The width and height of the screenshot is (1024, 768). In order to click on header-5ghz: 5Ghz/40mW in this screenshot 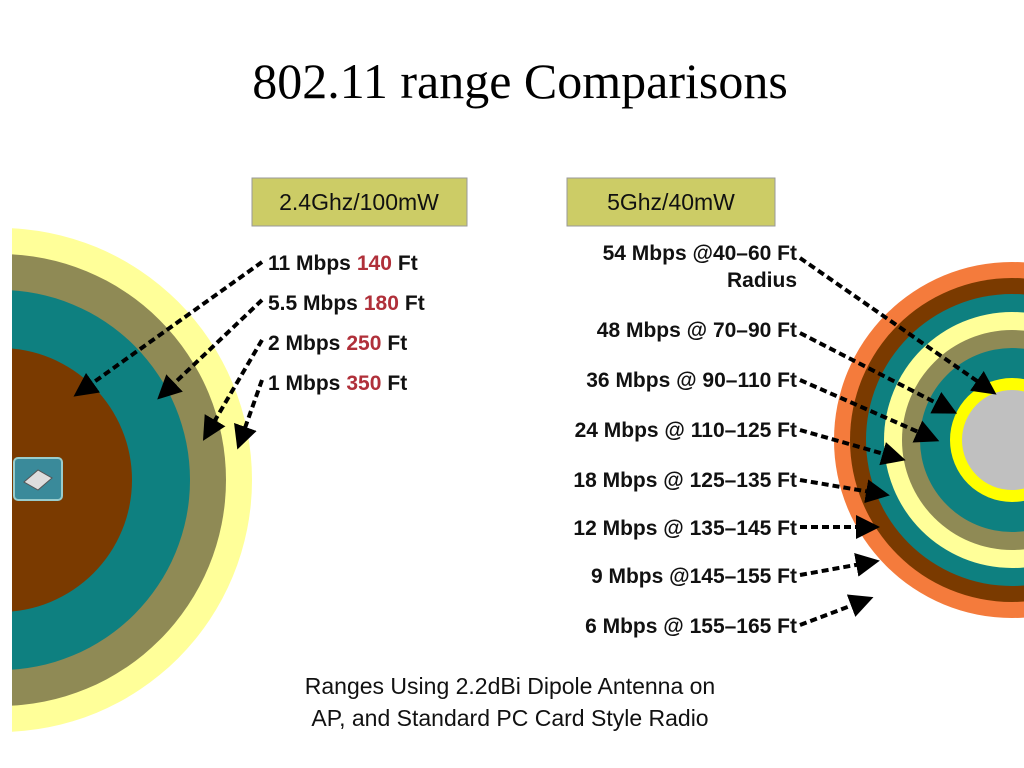, I will do `click(671, 202)`.